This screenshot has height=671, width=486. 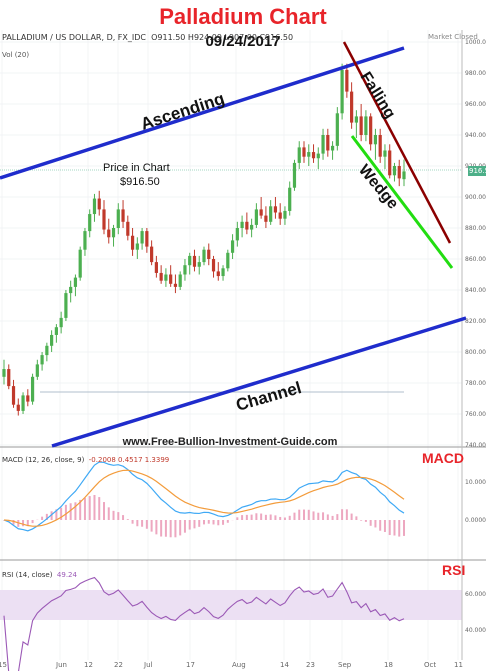 What do you see at coordinates (148, 665) in the screenshot?
I see `time-tick-label: Jul` at bounding box center [148, 665].